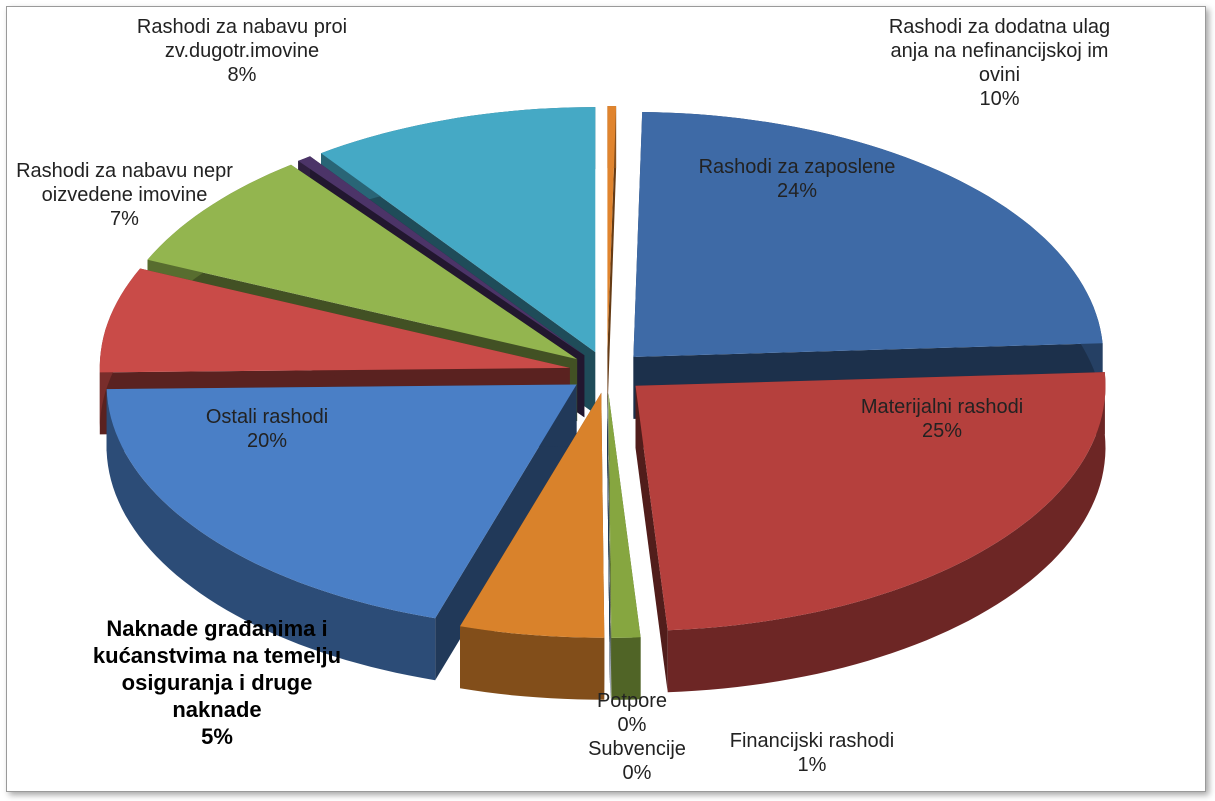 The image size is (1215, 801). I want to click on slice-name: Financijski rashodi, so click(812, 741).